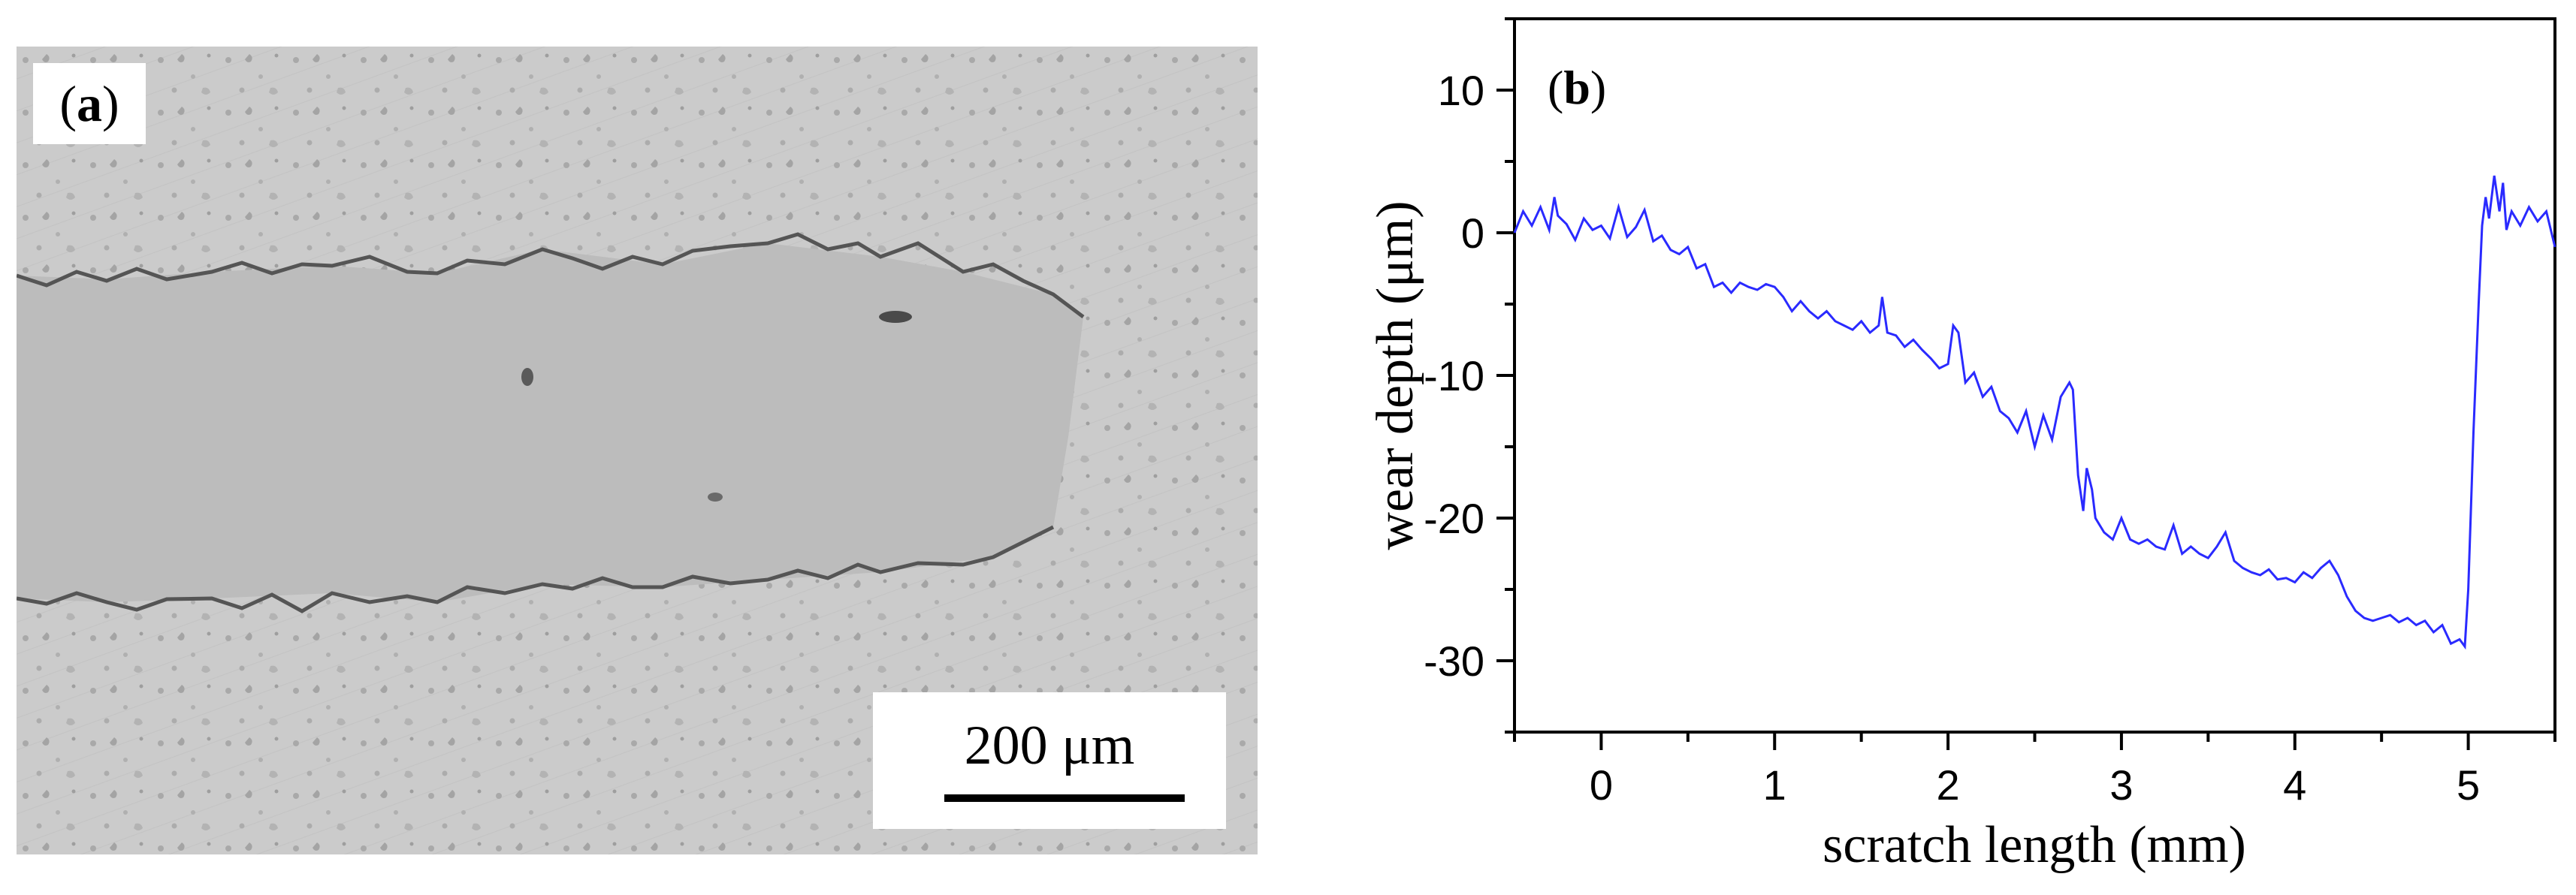  Describe the element at coordinates (1601, 785) in the screenshot. I see `x-tick-label: 0` at that location.